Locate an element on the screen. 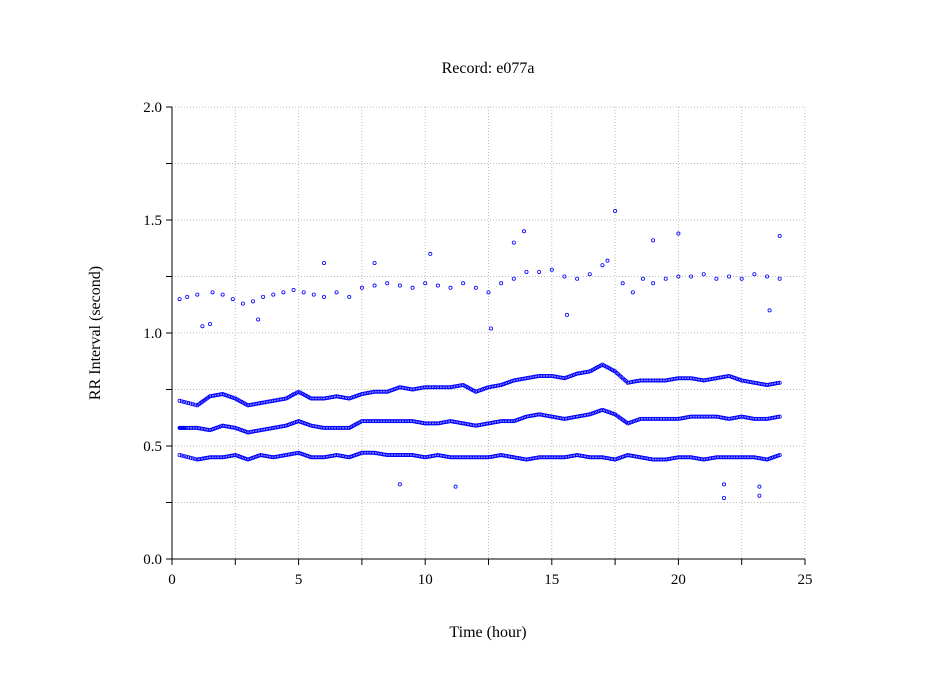 The height and width of the screenshot is (697, 949). y-tick-label: 0.0 is located at coordinates (152, 560).